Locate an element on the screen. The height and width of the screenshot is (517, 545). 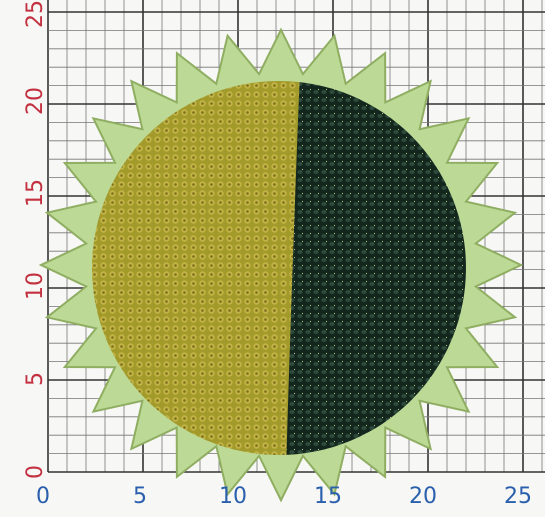
x-axis-label: 15 is located at coordinates (328, 496).